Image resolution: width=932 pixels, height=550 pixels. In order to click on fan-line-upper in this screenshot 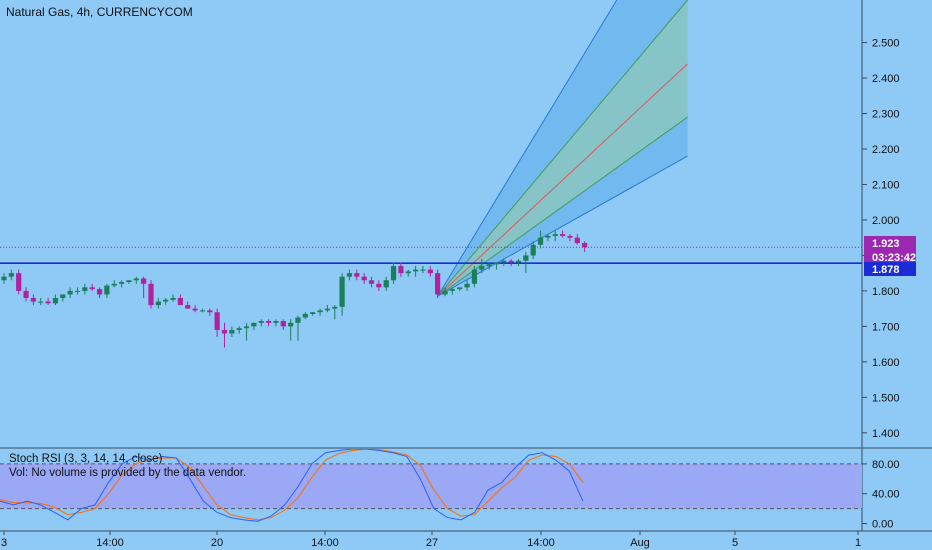, I will do `click(562, 148)`.